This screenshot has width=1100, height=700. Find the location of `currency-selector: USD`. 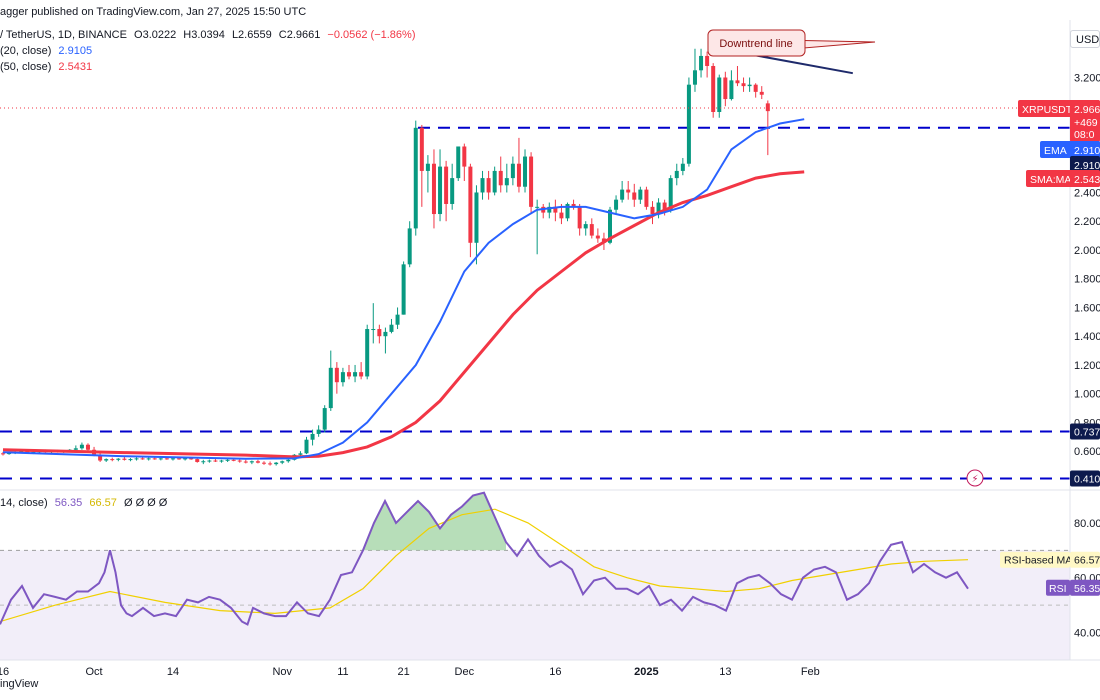

currency-selector: USD is located at coordinates (1085, 39).